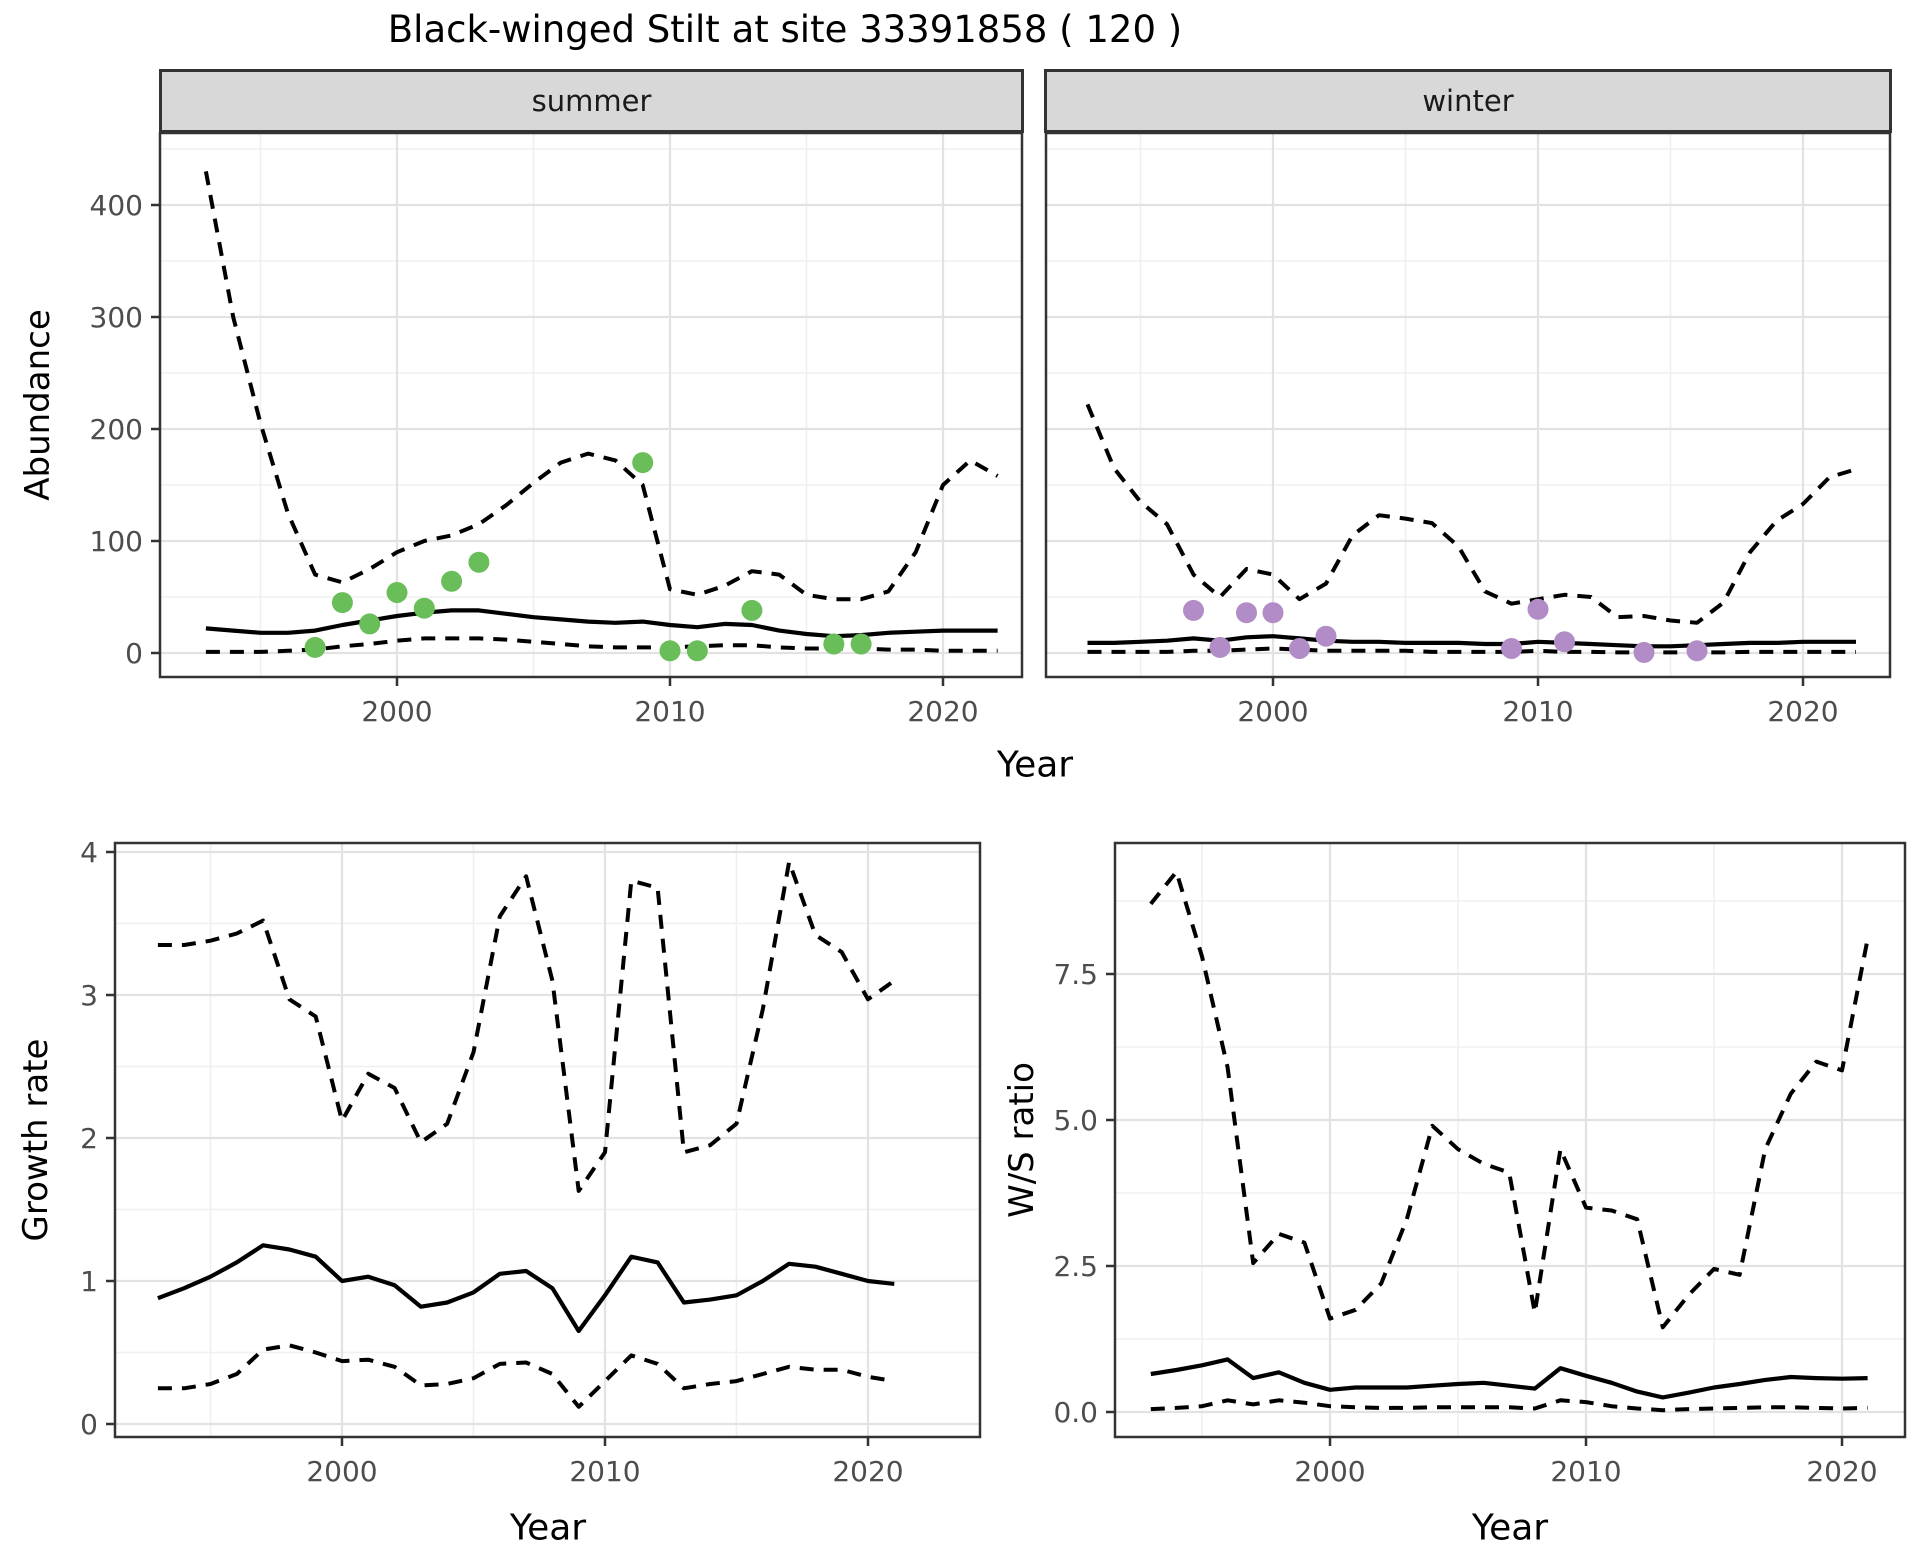  I want to click on facet-strip-winter: winter, so click(1468, 101).